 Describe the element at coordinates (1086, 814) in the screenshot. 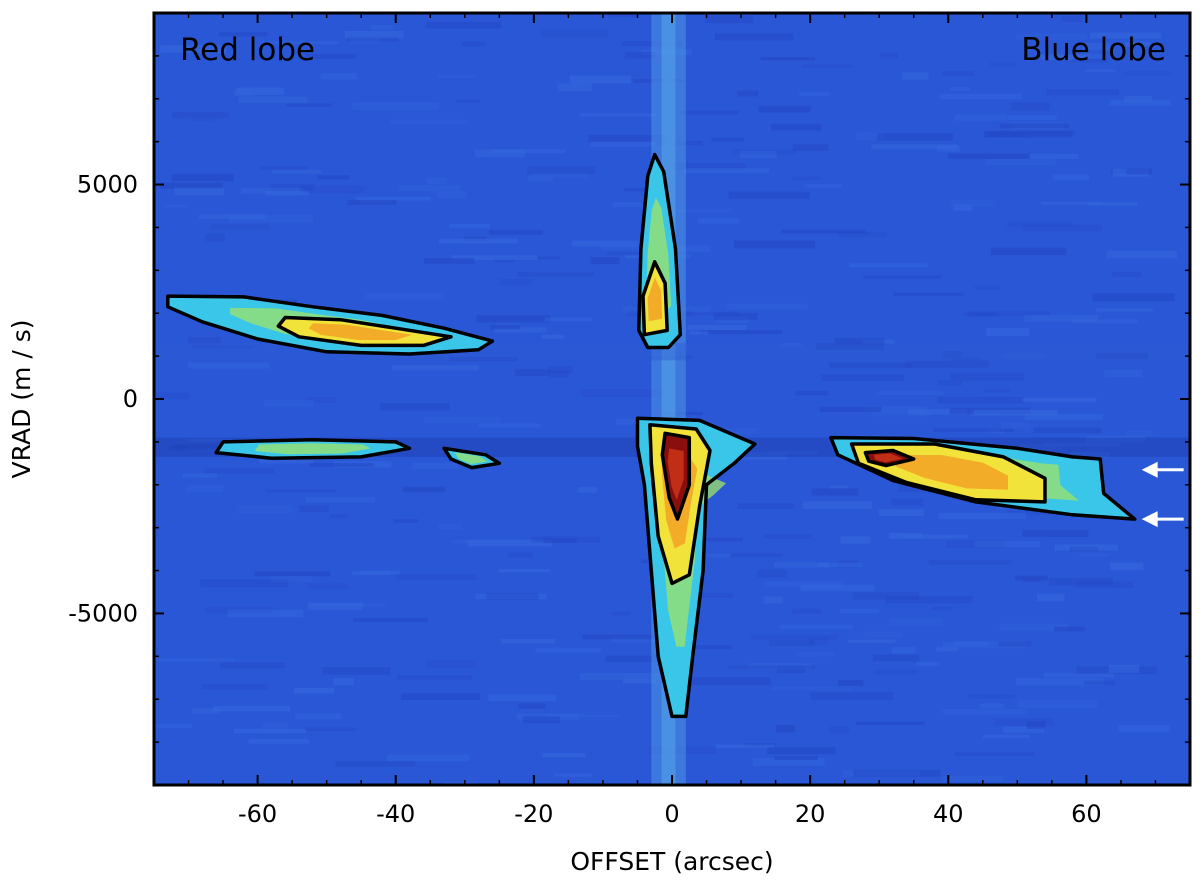

I see `x-tick-label: 60` at that location.